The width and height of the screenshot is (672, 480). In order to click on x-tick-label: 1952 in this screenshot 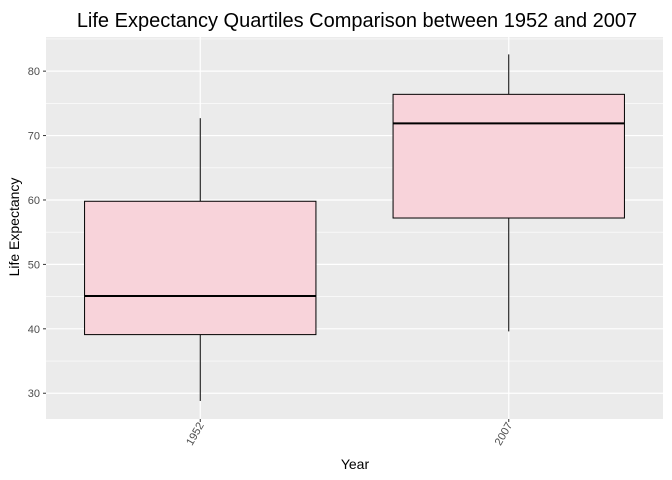, I will do `click(195, 434)`.